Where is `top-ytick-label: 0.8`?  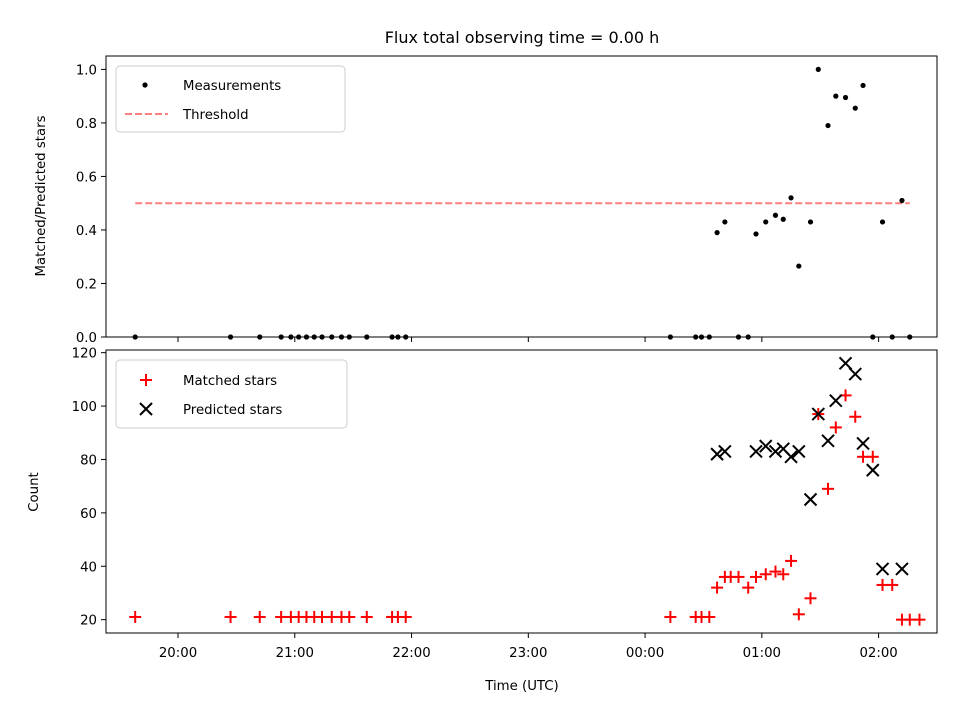 top-ytick-label: 0.8 is located at coordinates (86, 124).